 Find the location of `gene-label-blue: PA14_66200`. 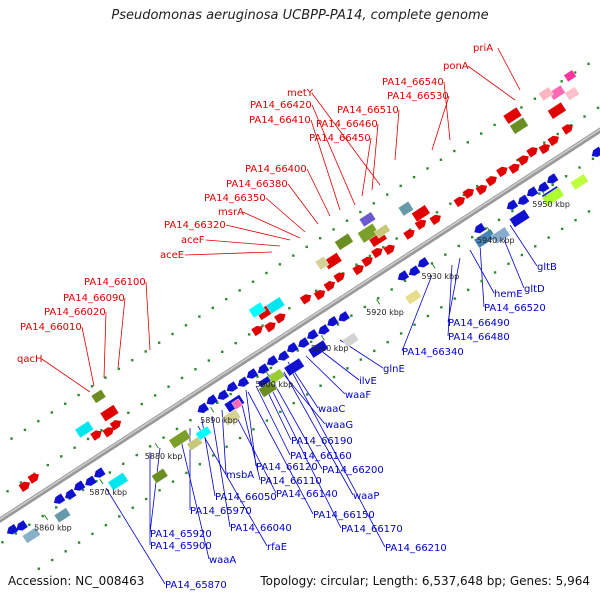

gene-label-blue: PA14_66200 is located at coordinates (353, 470).